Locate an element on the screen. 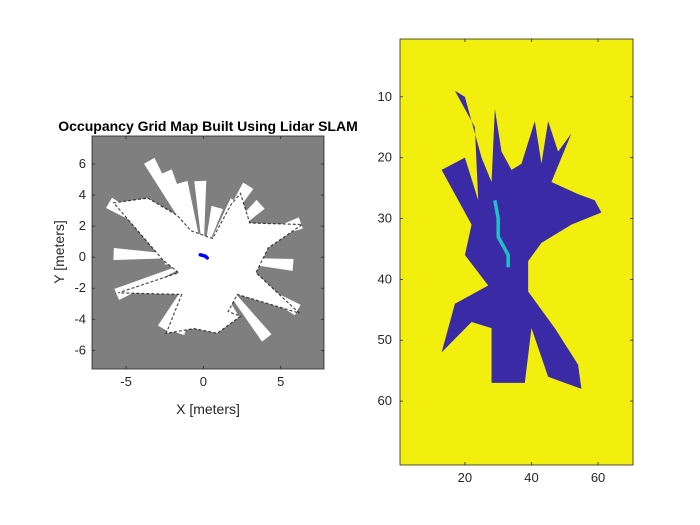 Image resolution: width=700 pixels, height=525 pixels. free-space-region is located at coordinates (208, 263).